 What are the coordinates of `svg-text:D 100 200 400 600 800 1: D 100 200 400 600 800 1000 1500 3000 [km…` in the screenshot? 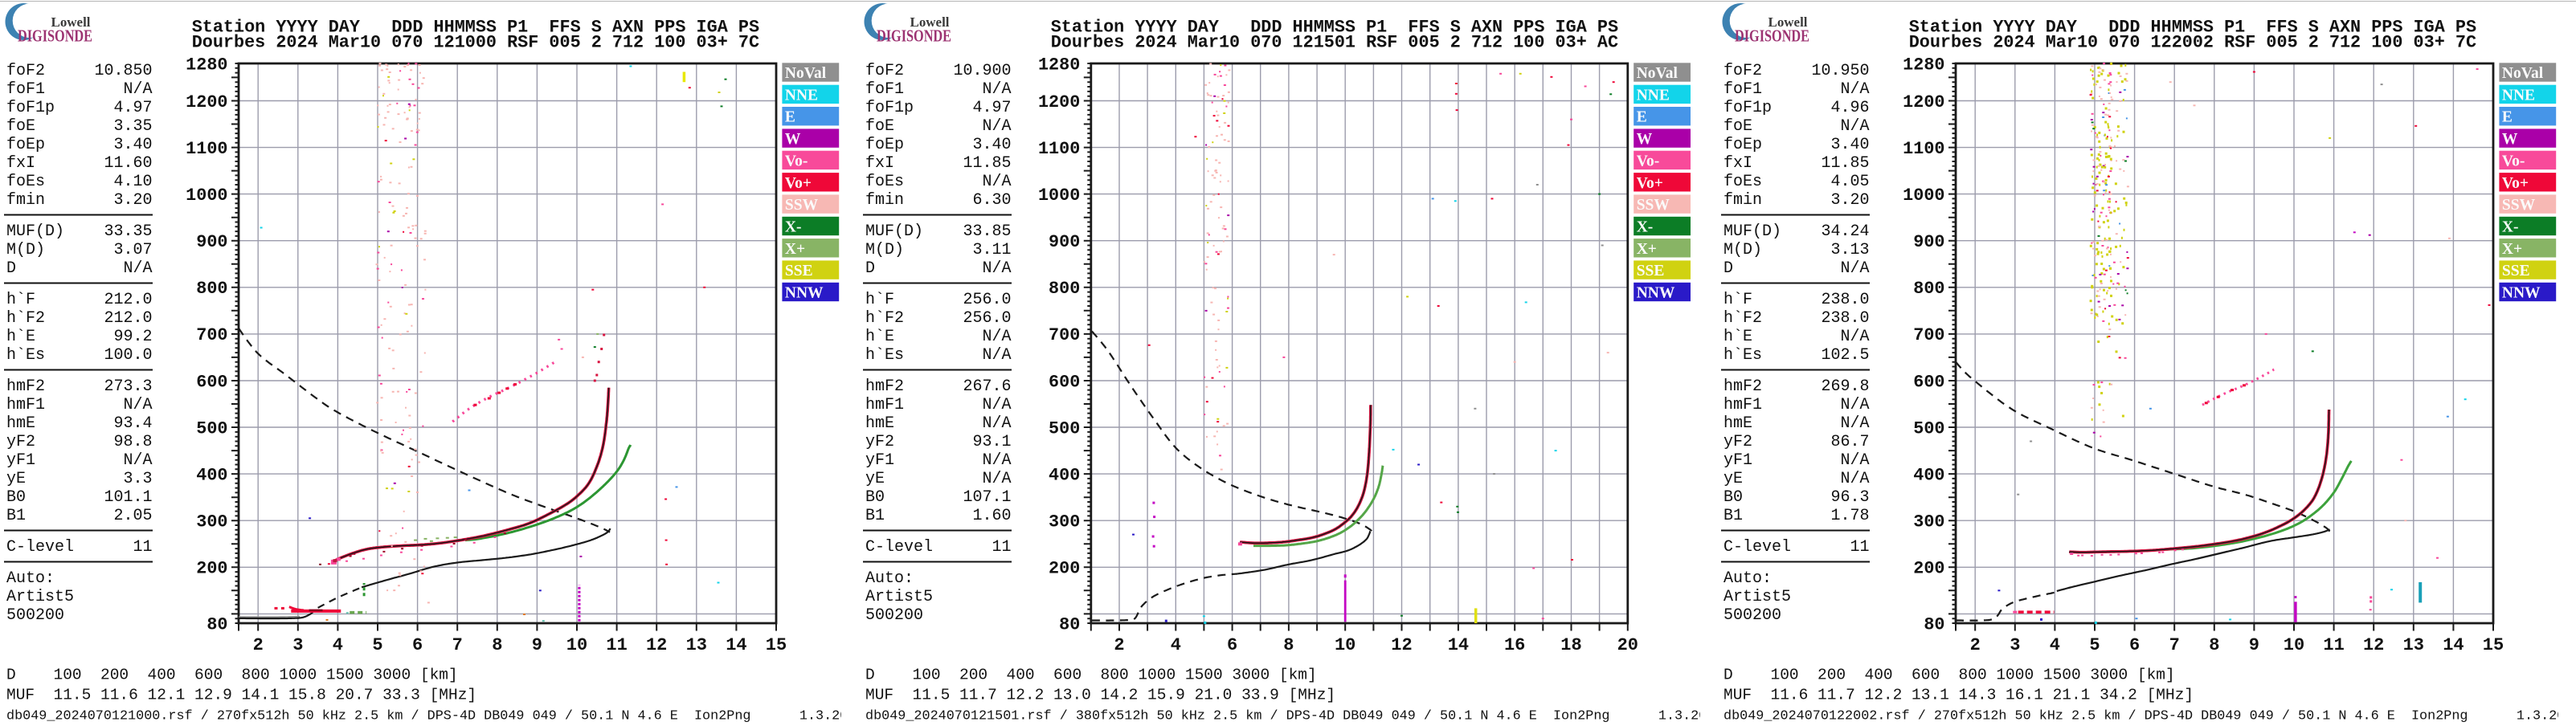 It's located at (1091, 675).